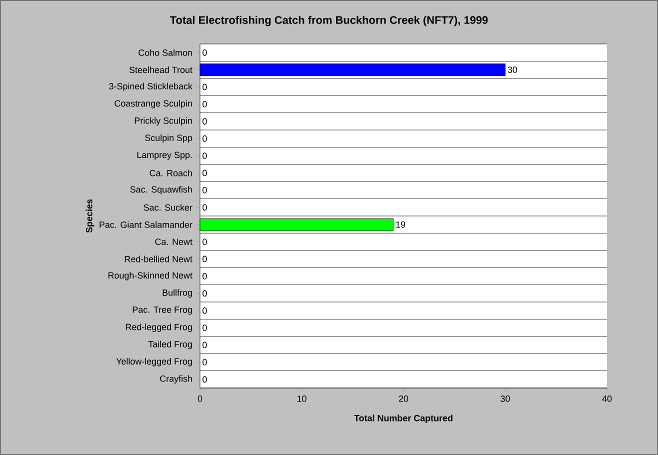 The height and width of the screenshot is (455, 658). Describe the element at coordinates (171, 173) in the screenshot. I see `y-tick-label: Ca. Roach` at that location.